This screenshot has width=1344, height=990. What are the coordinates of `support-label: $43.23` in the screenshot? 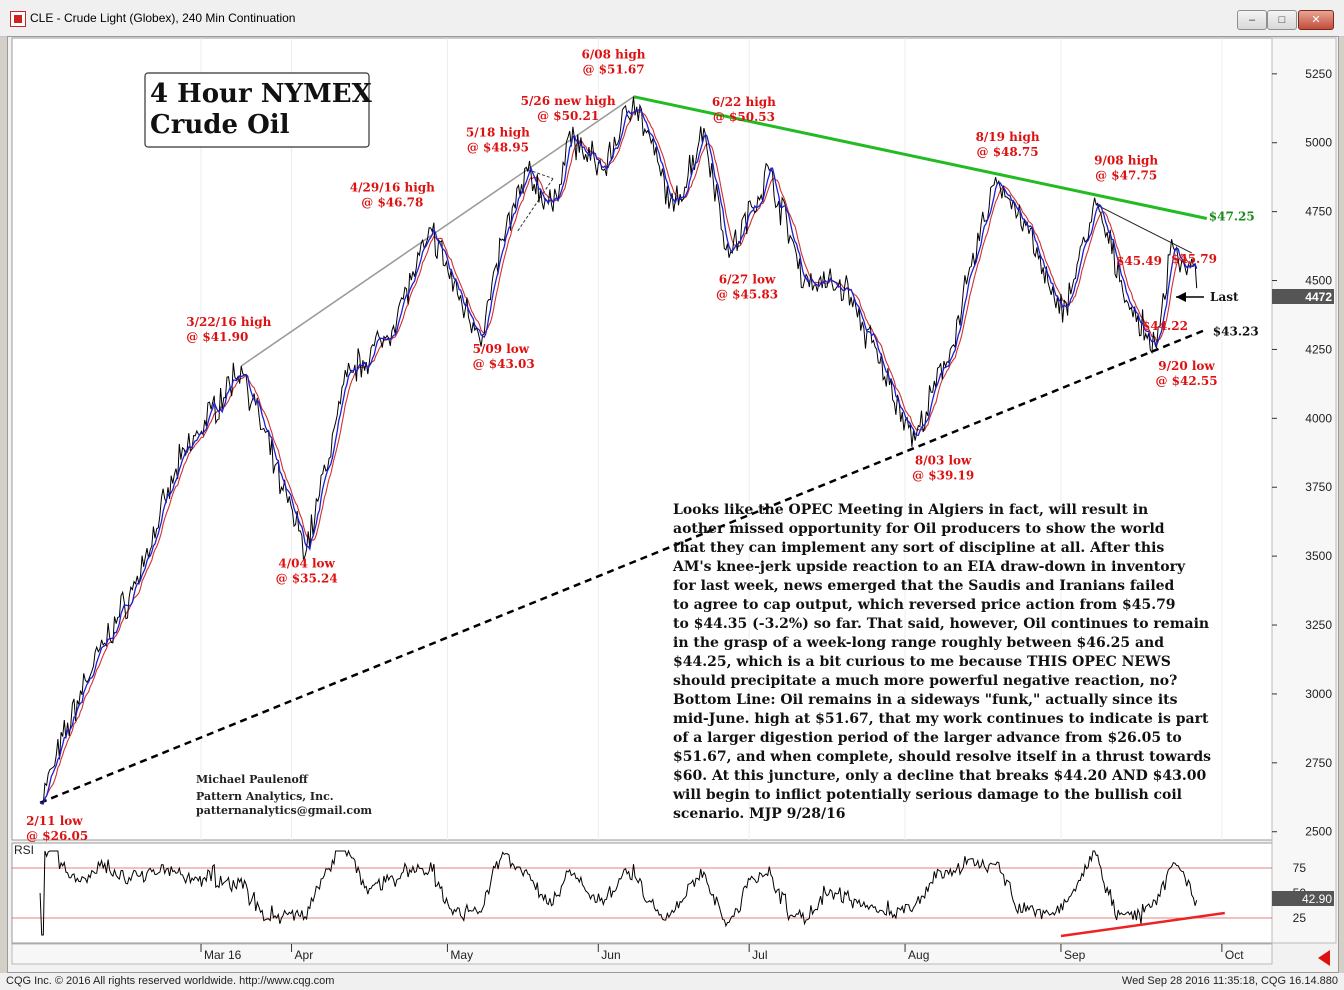 It's located at (1236, 331).